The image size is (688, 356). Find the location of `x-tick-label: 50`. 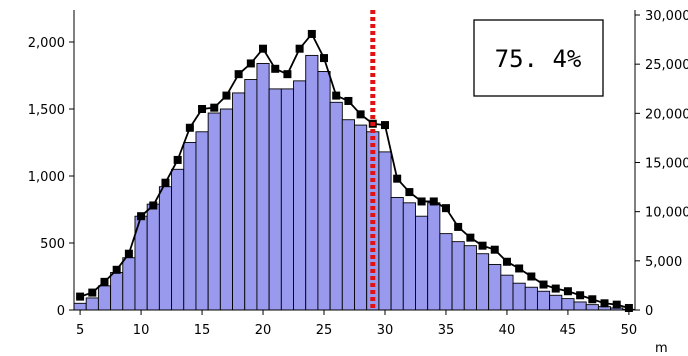

x-tick-label: 50 is located at coordinates (629, 330).